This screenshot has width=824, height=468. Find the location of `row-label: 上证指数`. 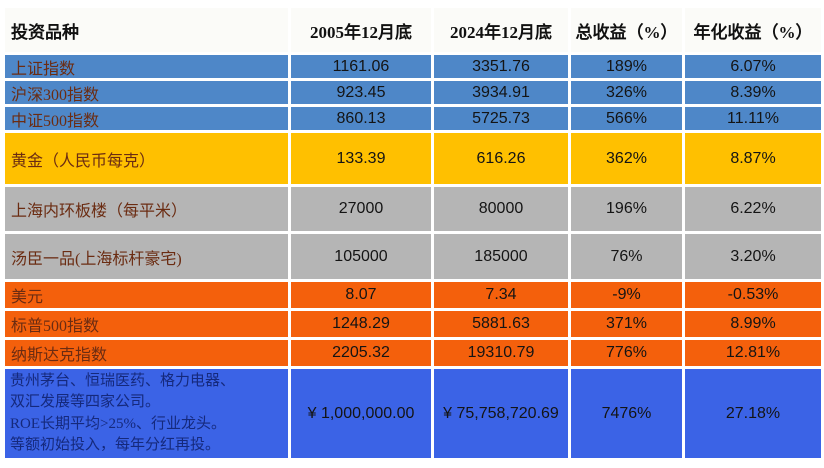

row-label: 上证指数 is located at coordinates (146, 66).